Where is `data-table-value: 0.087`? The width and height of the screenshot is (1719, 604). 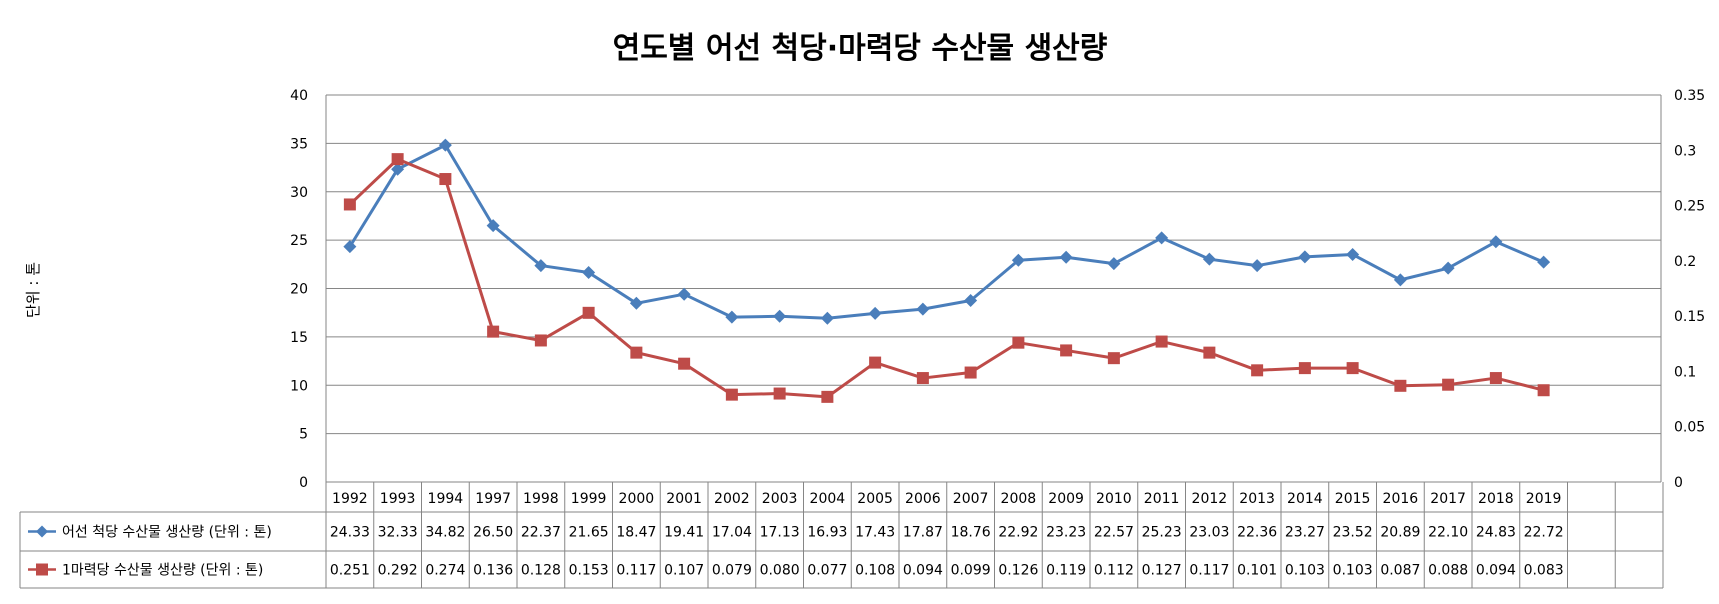
data-table-value: 0.087 is located at coordinates (1400, 571).